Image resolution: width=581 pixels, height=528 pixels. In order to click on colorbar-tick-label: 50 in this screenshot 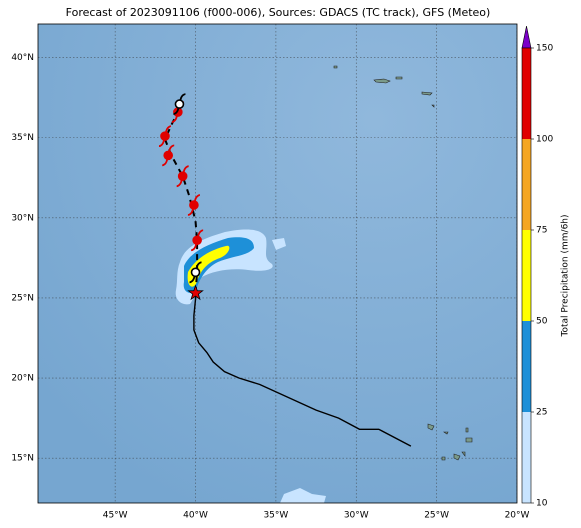, I will do `click(542, 322)`.